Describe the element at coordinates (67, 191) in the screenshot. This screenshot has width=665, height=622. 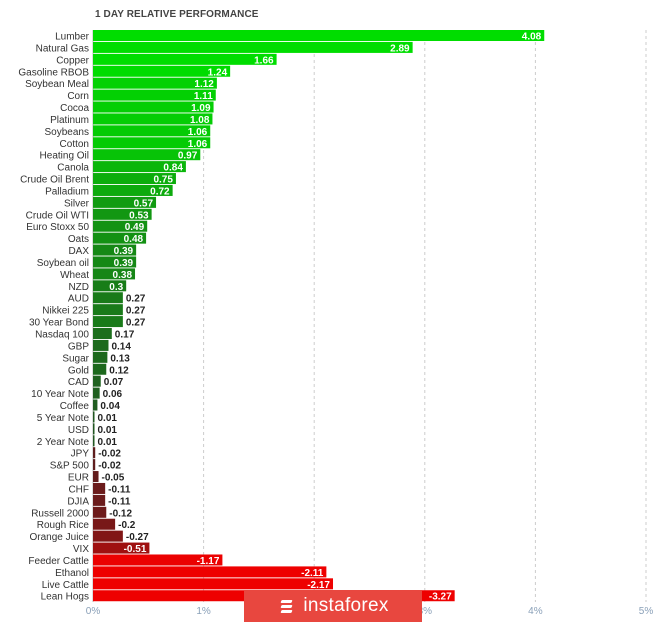
I see `category-label: Palladium` at that location.